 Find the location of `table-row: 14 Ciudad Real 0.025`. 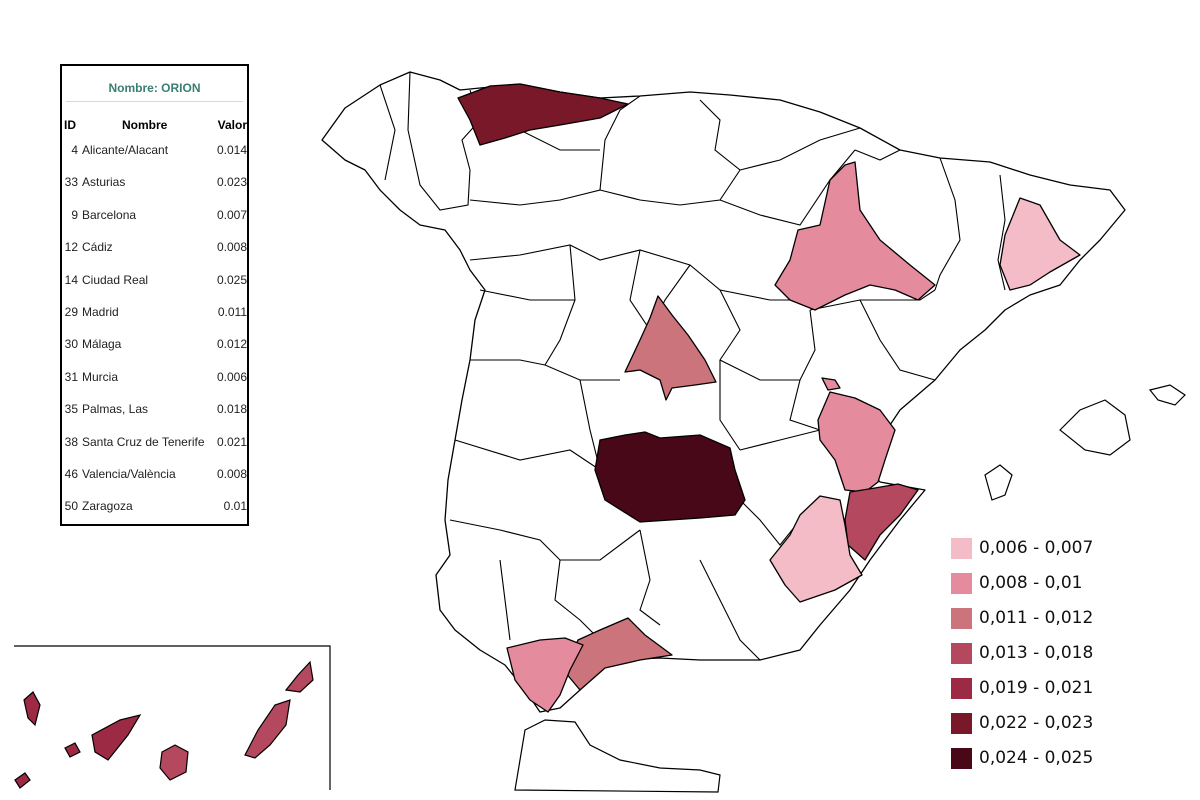

table-row: 14 Ciudad Real 0.025 is located at coordinates (154, 278).